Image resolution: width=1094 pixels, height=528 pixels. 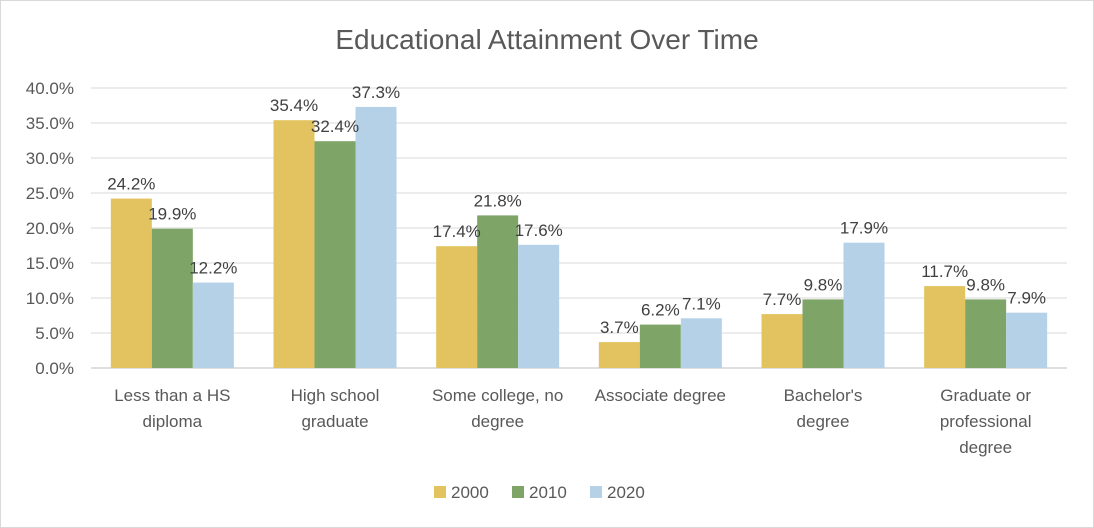 I want to click on data-label-2000-2: 17.4%, so click(x=457, y=231).